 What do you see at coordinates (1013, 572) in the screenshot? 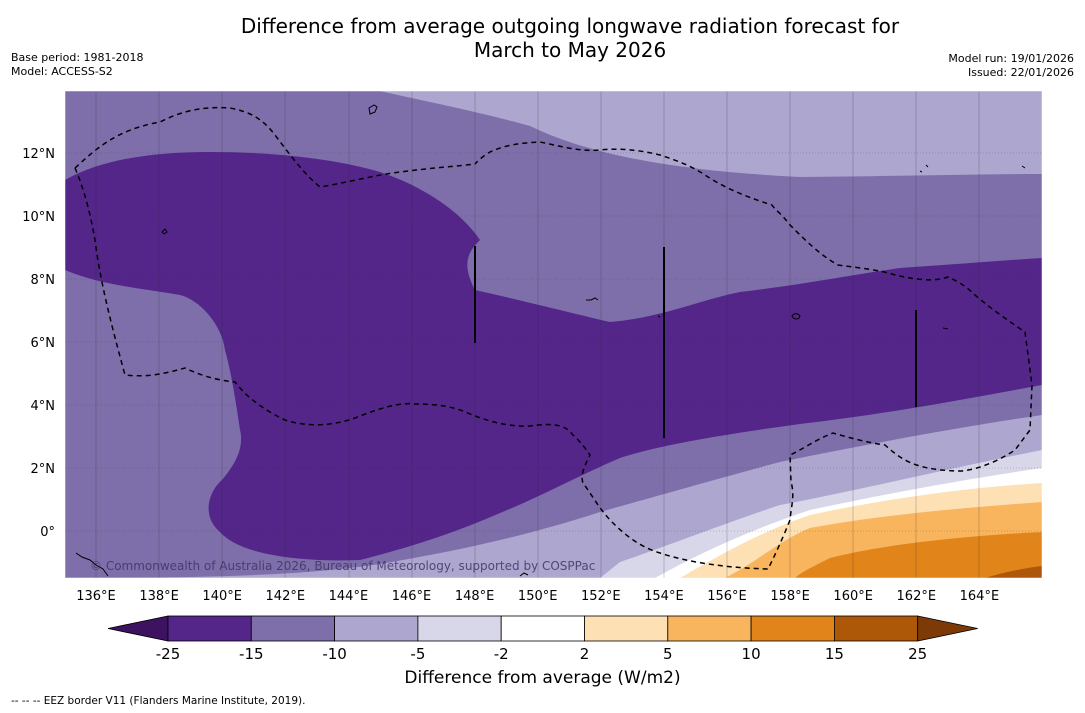
I see `band-dark-orange` at bounding box center [1013, 572].